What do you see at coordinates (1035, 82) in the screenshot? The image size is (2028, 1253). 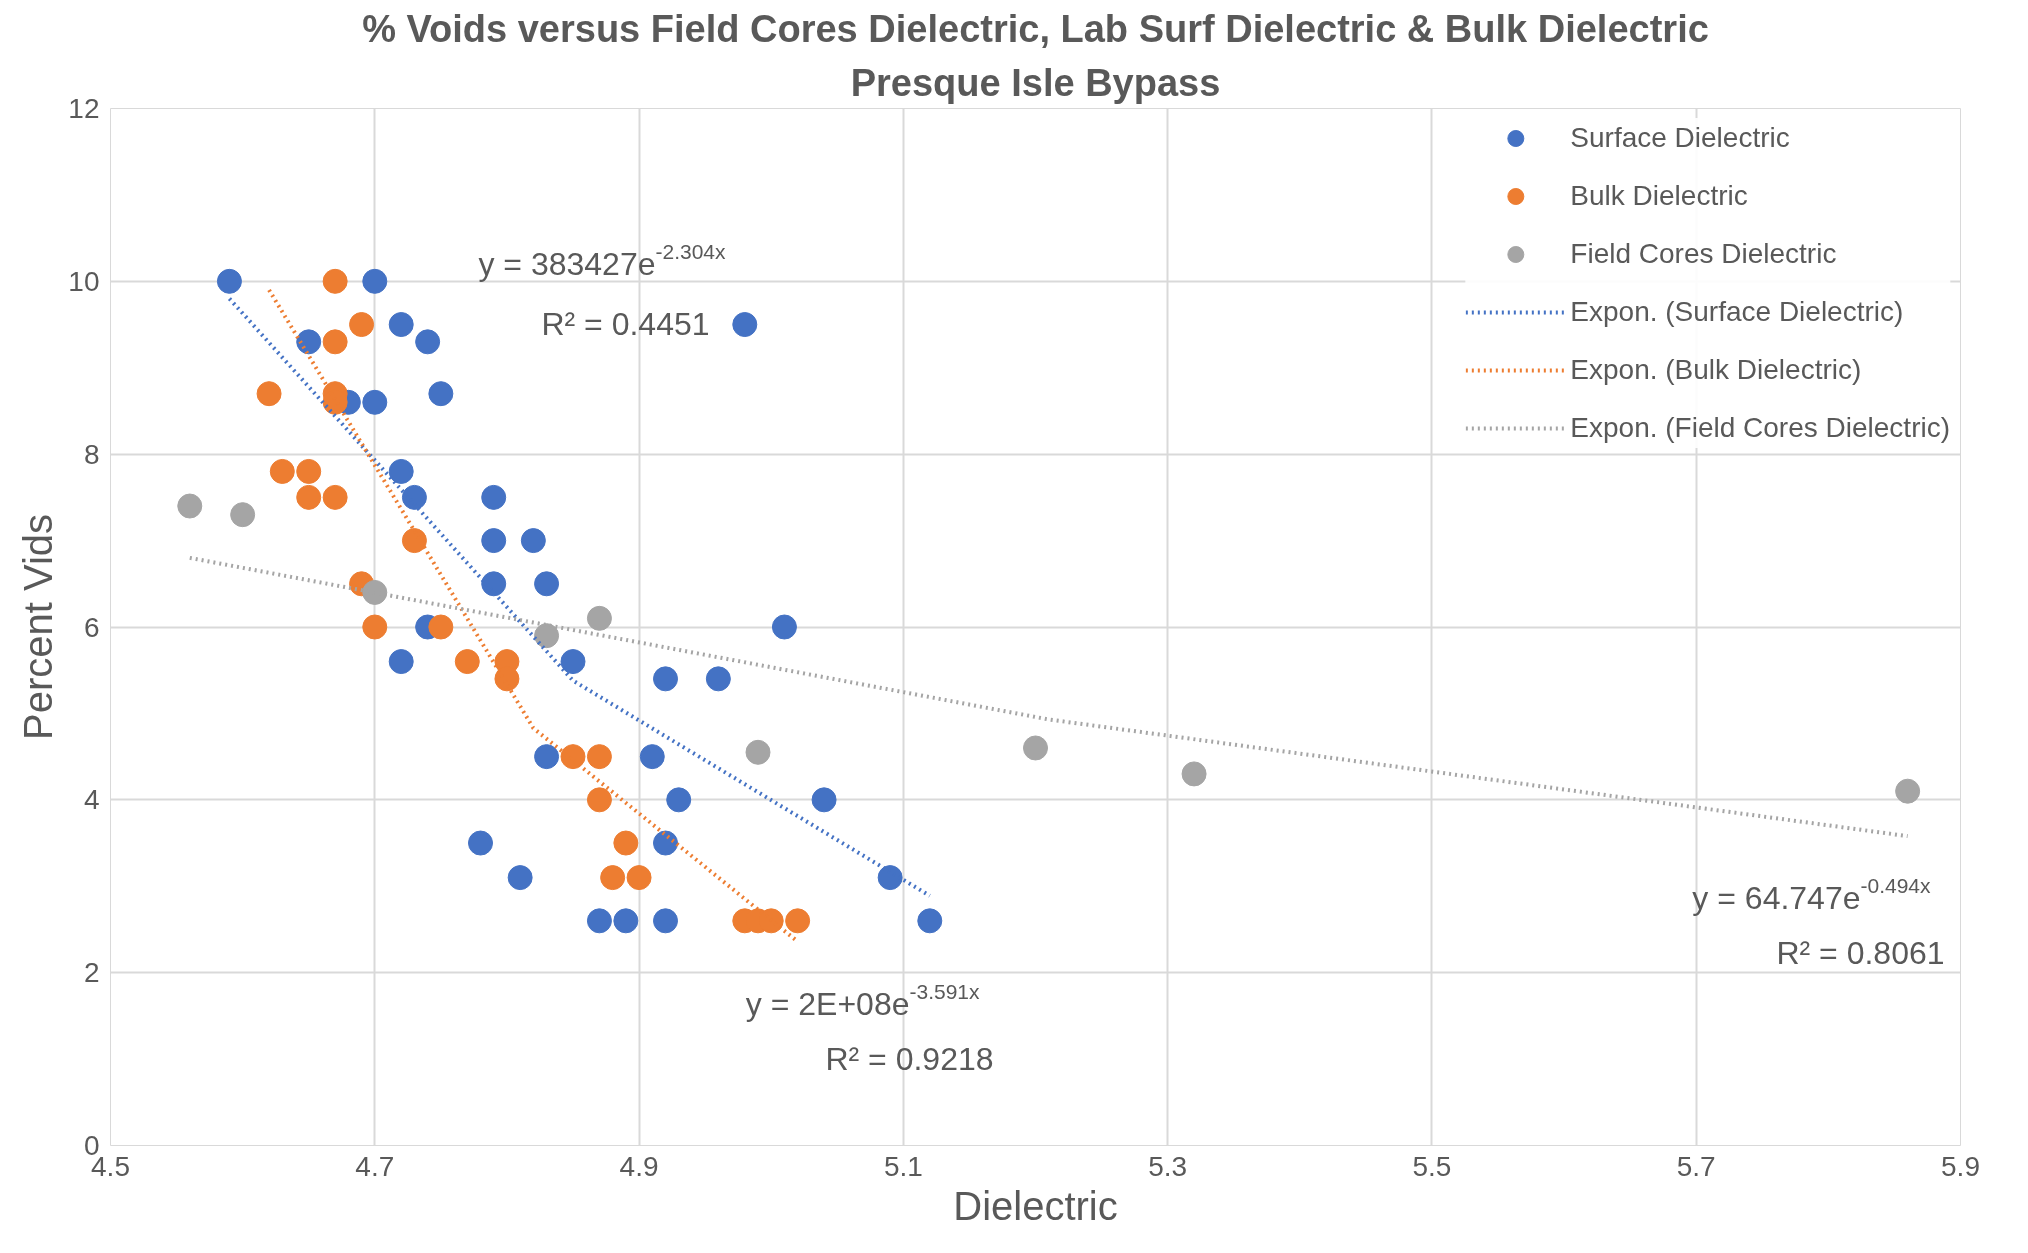 I see `chart-subtitle: Presque Isle Bypass` at bounding box center [1035, 82].